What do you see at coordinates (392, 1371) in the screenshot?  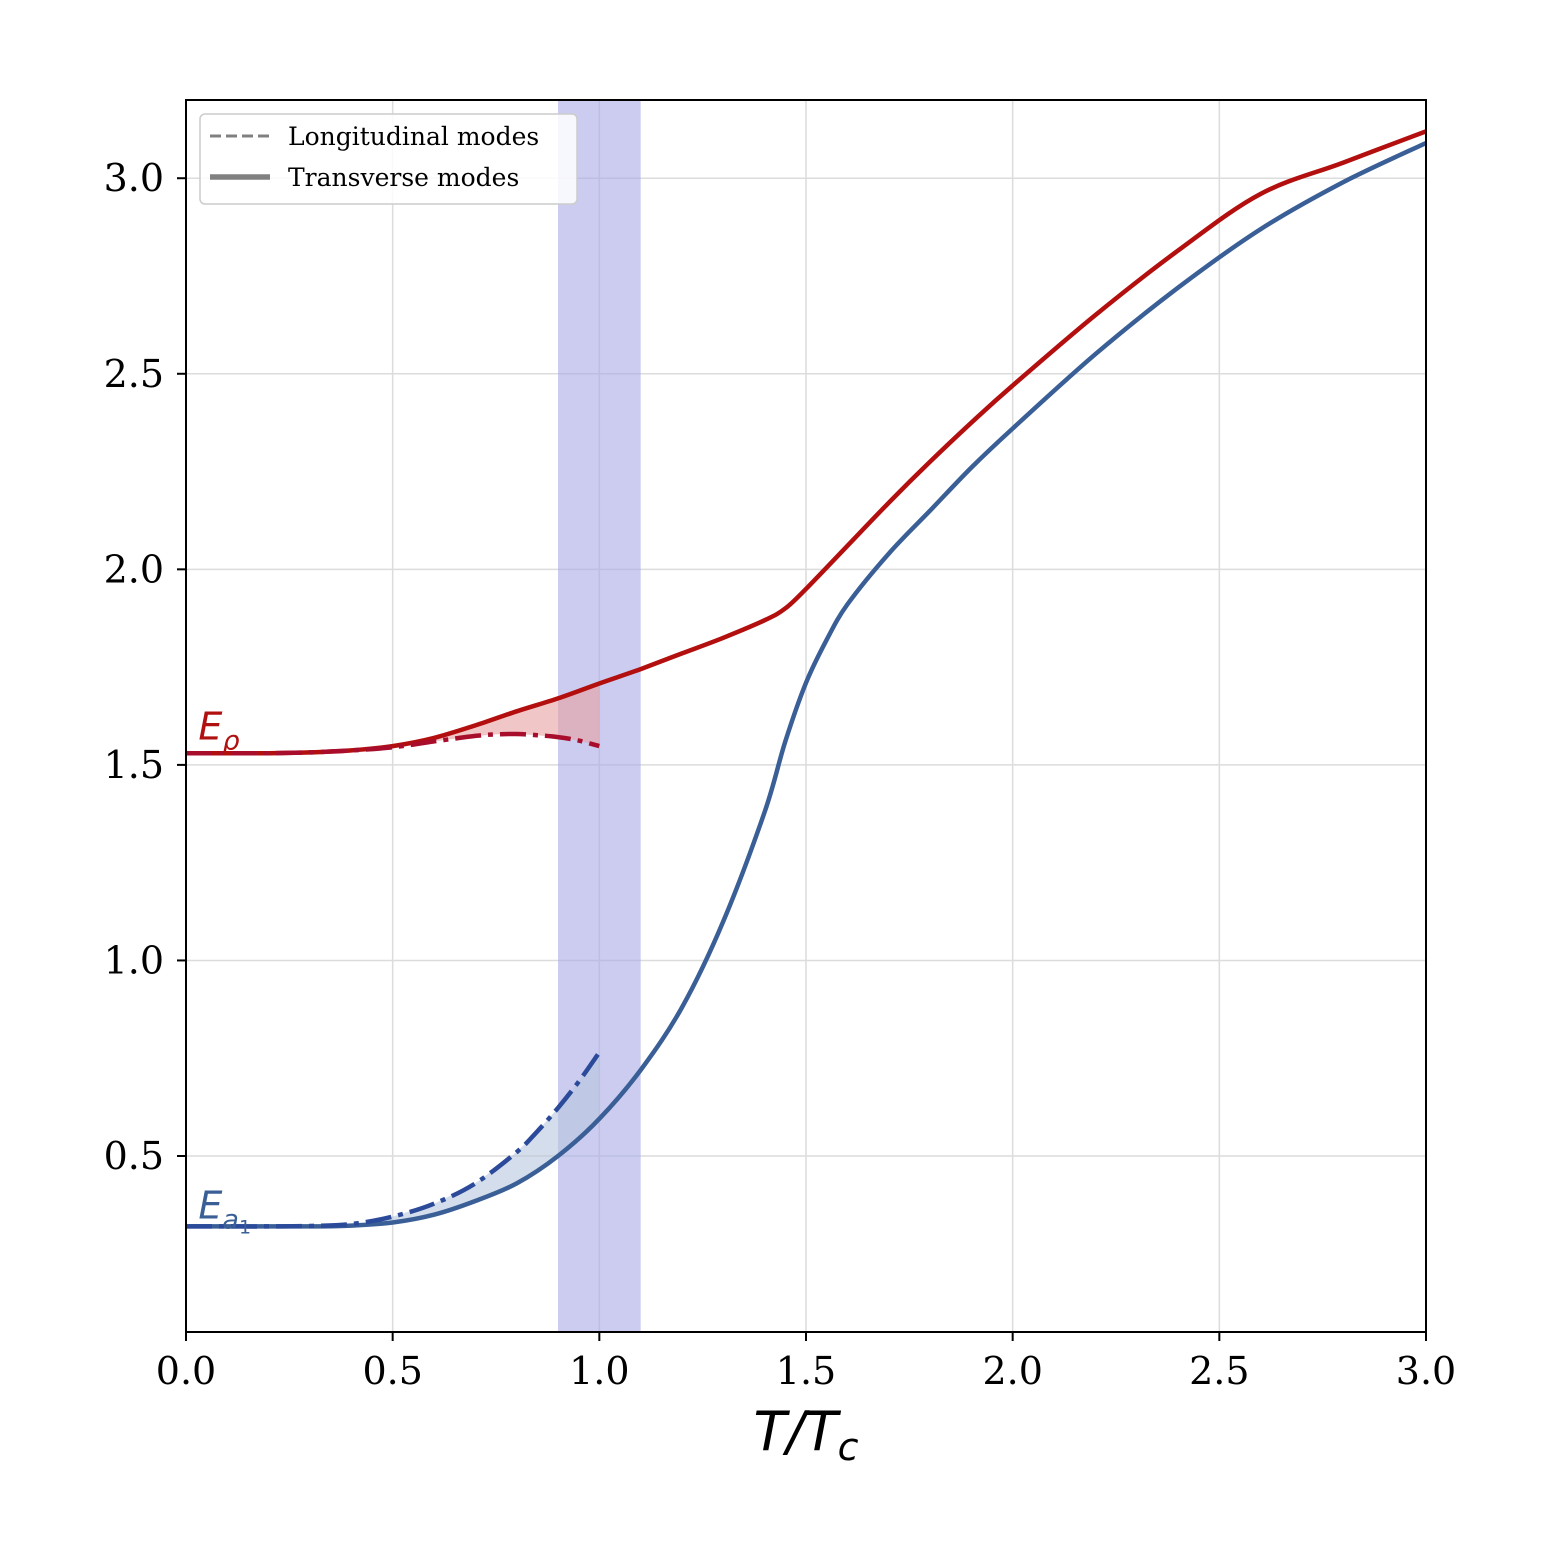 I see `x-tick-label: 0.5` at bounding box center [392, 1371].